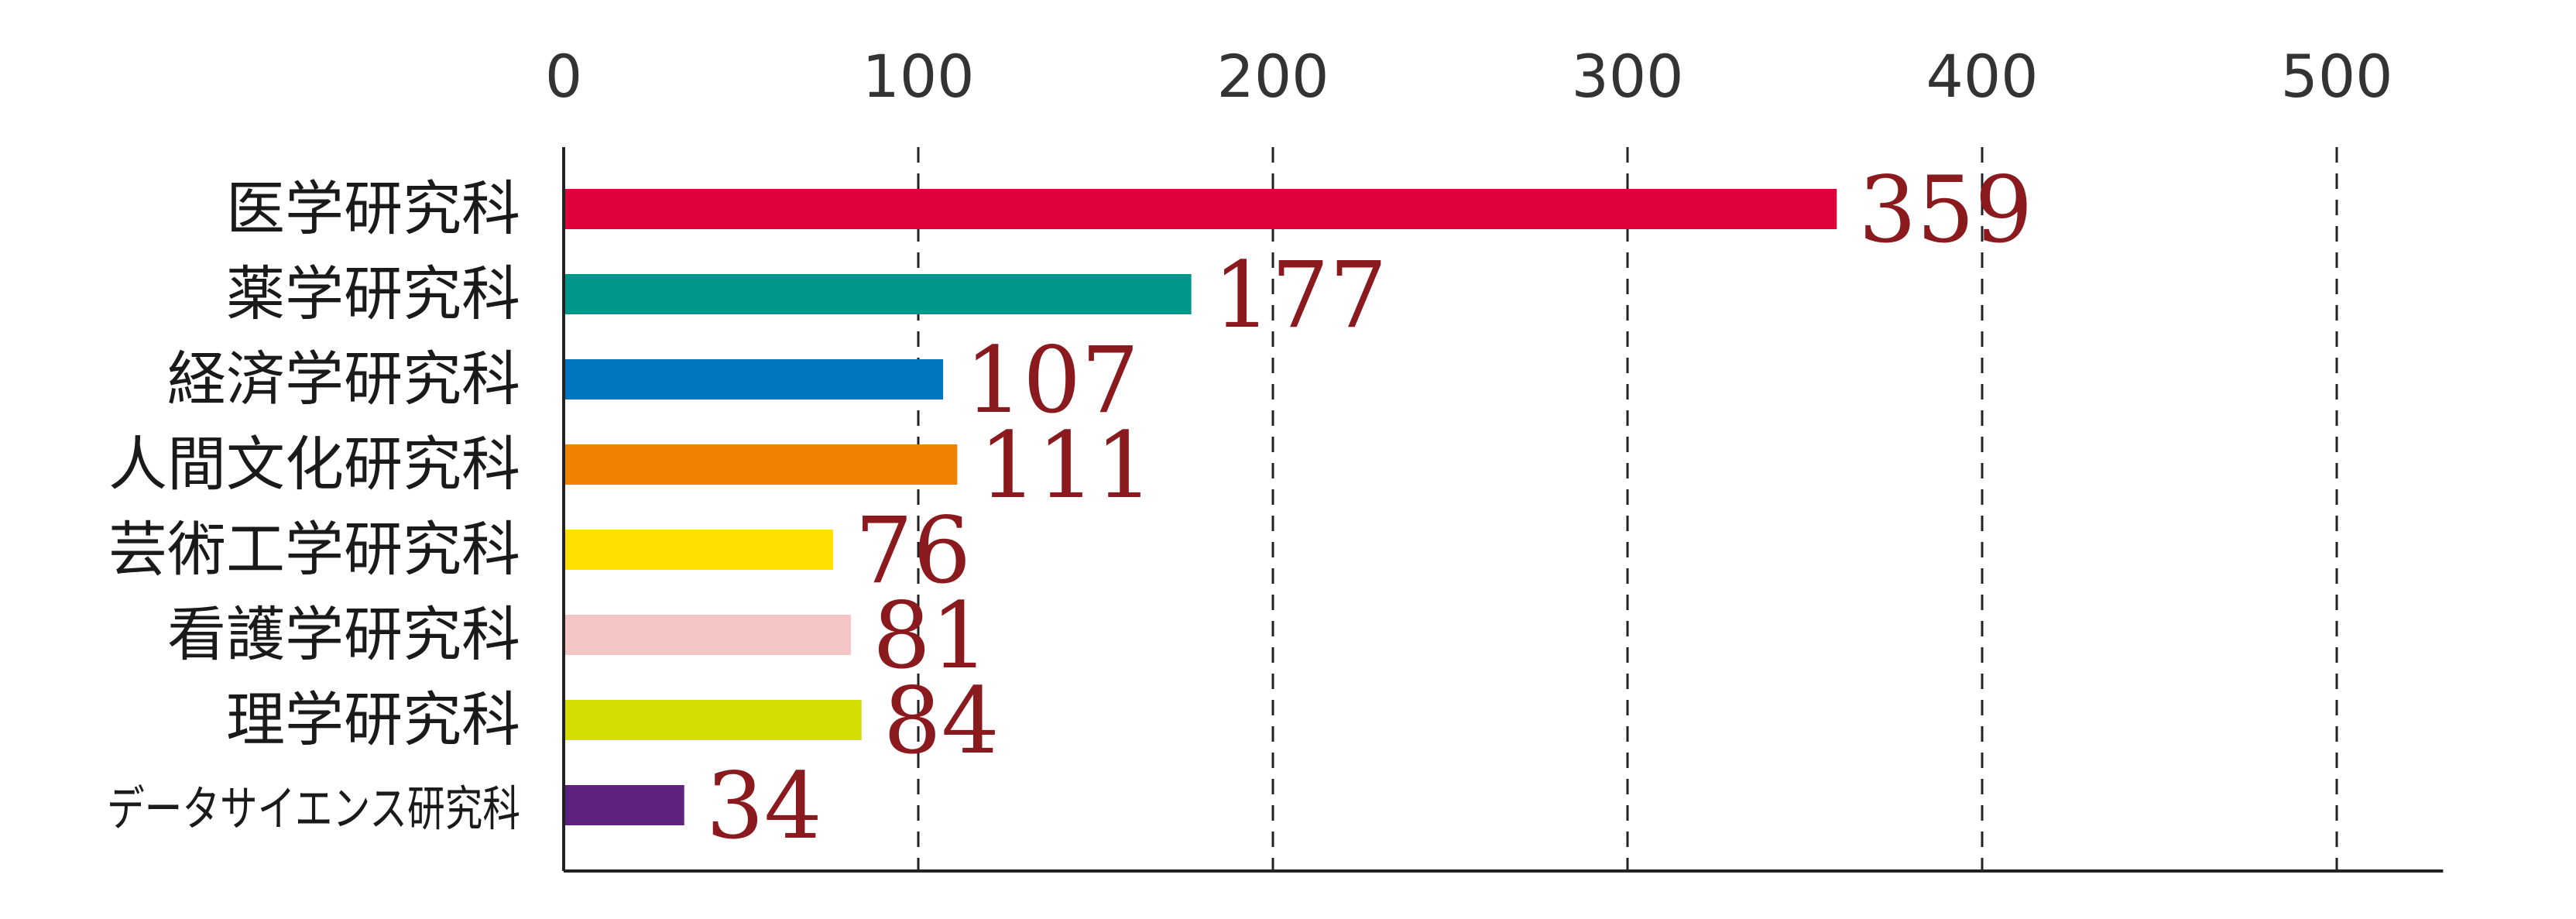 This screenshot has height=919, width=2576. Describe the element at coordinates (1300, 295) in the screenshot. I see `value-label: 177` at that location.